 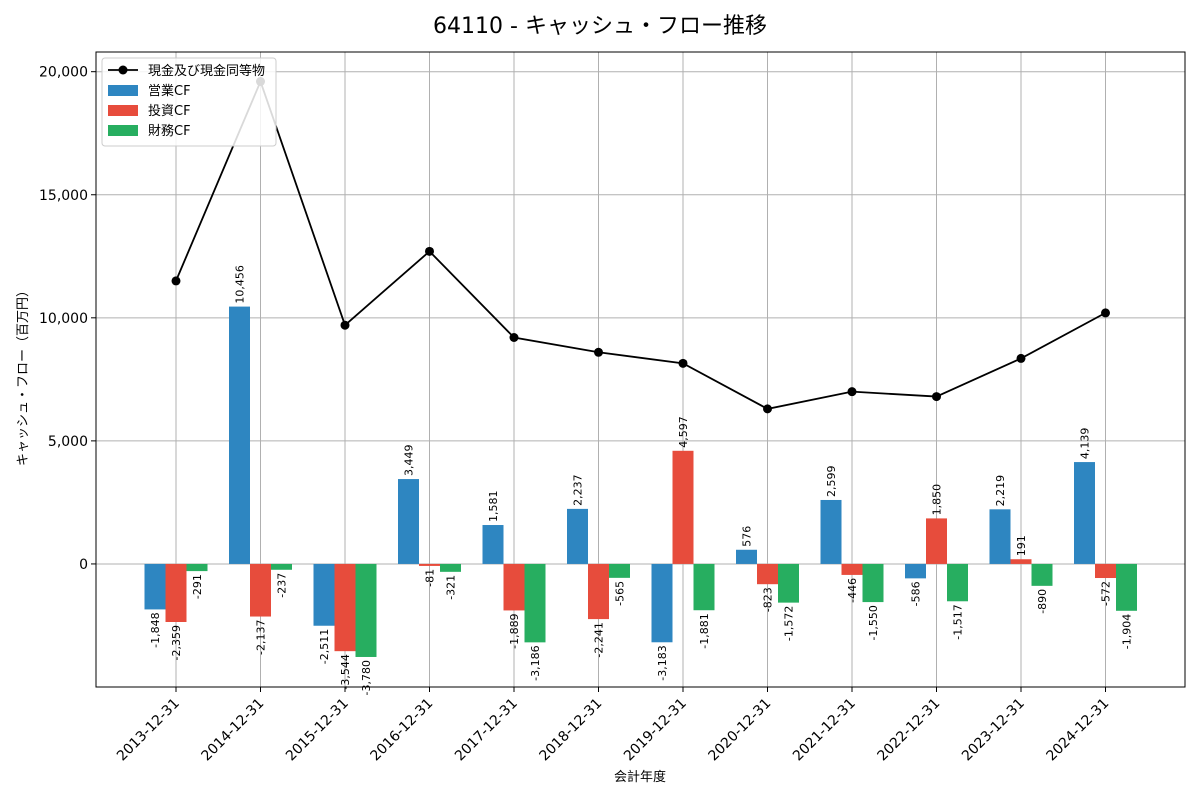 What do you see at coordinates (451, 587) in the screenshot?
I see `bar-data-label: -321` at bounding box center [451, 587].